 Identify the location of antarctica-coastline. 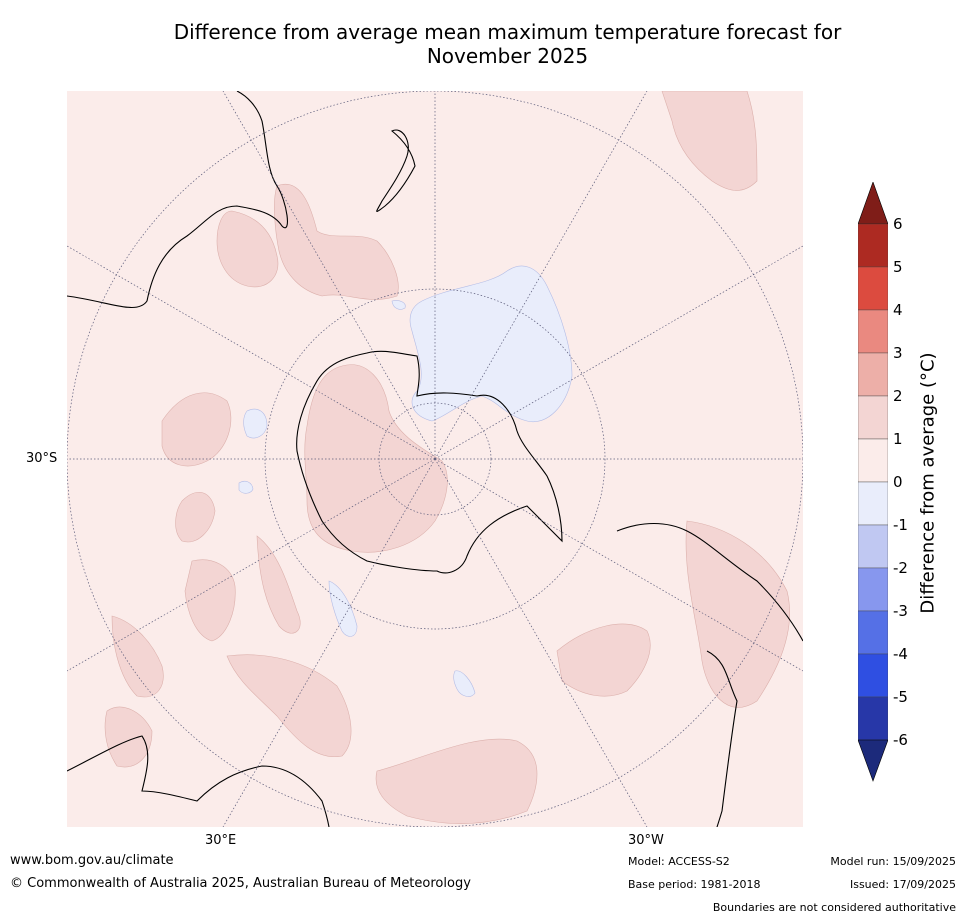
(429, 462).